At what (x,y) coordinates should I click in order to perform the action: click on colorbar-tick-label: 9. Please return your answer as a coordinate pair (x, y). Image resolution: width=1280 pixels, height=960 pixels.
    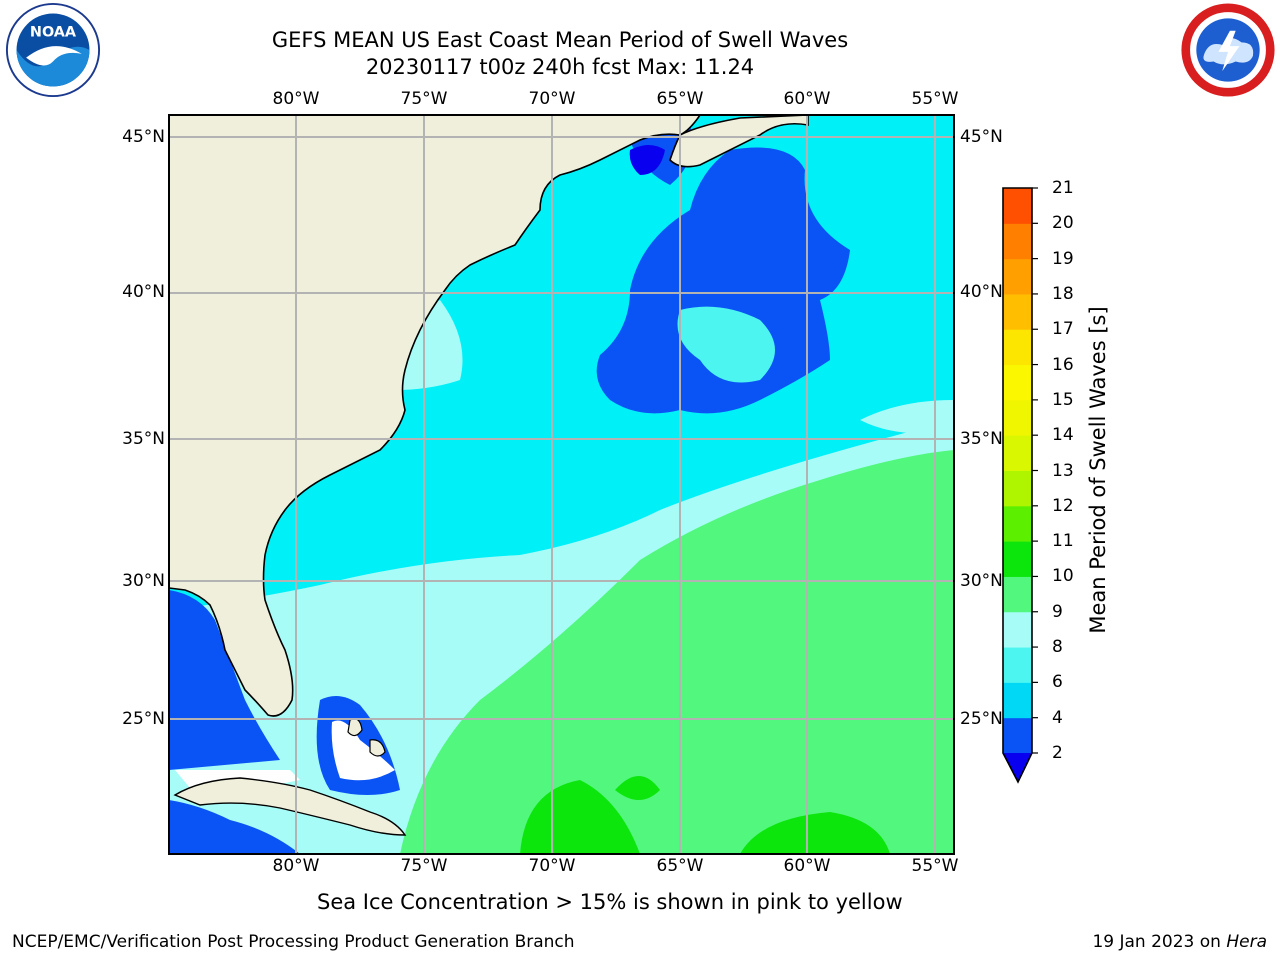
    Looking at the image, I should click on (1057, 611).